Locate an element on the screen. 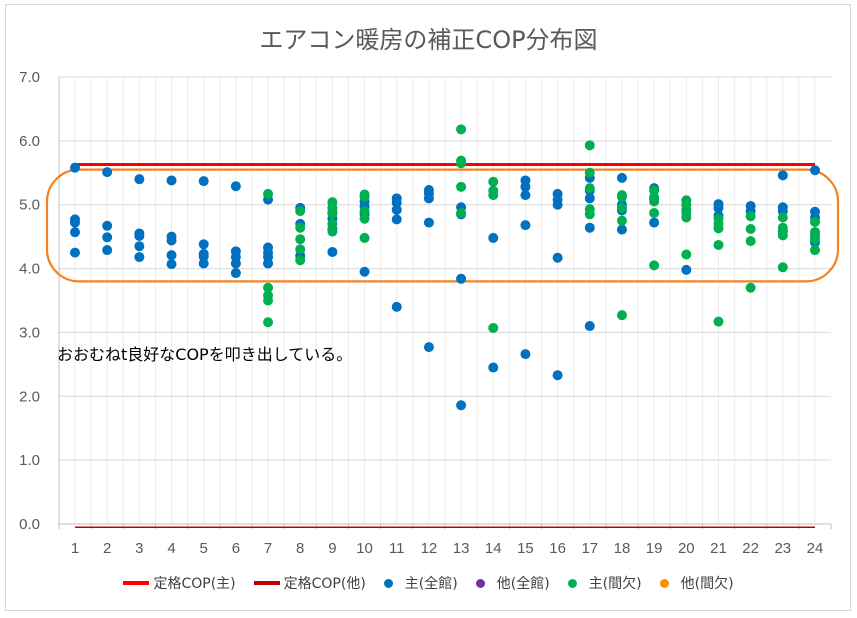 The height and width of the screenshot is (618, 857). annotation-text: おおむねt良好なCOPを叩き出している。 is located at coordinates (204, 354).